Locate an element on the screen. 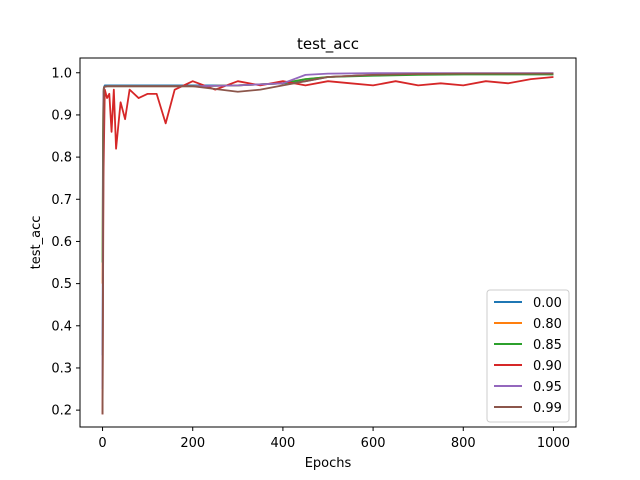 Image resolution: width=640 pixels, height=480 pixels. x-tick-label: 1000 is located at coordinates (553, 443).